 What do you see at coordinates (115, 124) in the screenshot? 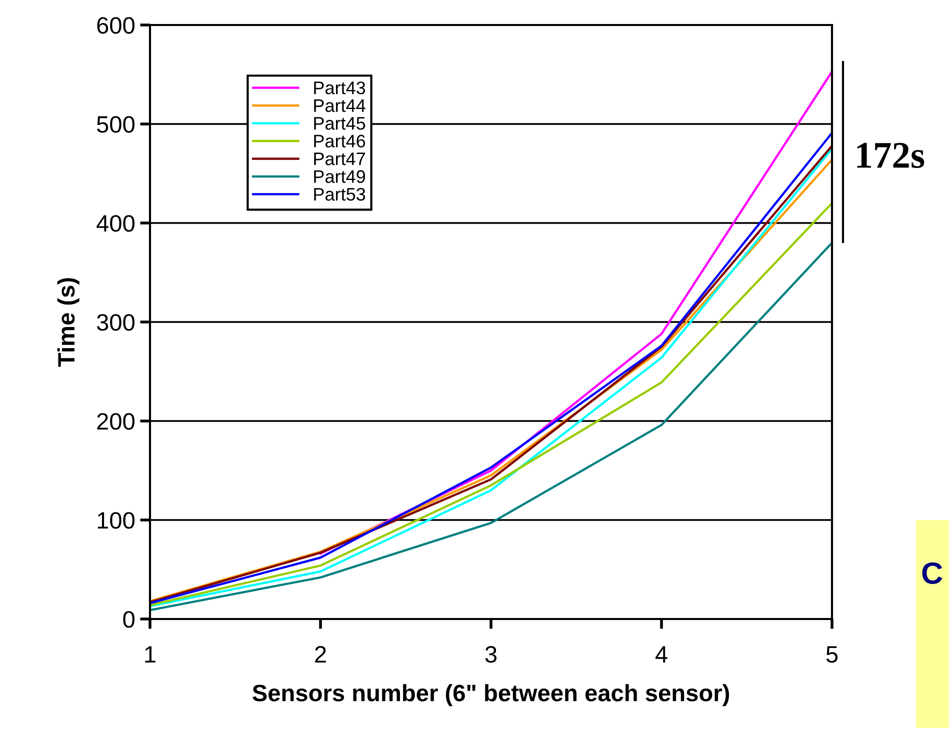
I see `y-tick-label: 500` at bounding box center [115, 124].